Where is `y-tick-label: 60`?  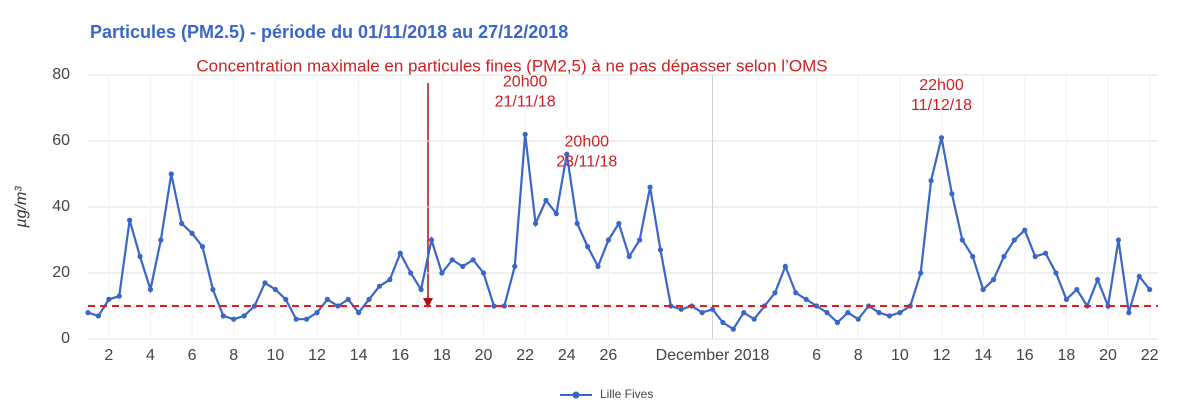
y-tick-label: 60 is located at coordinates (61, 140).